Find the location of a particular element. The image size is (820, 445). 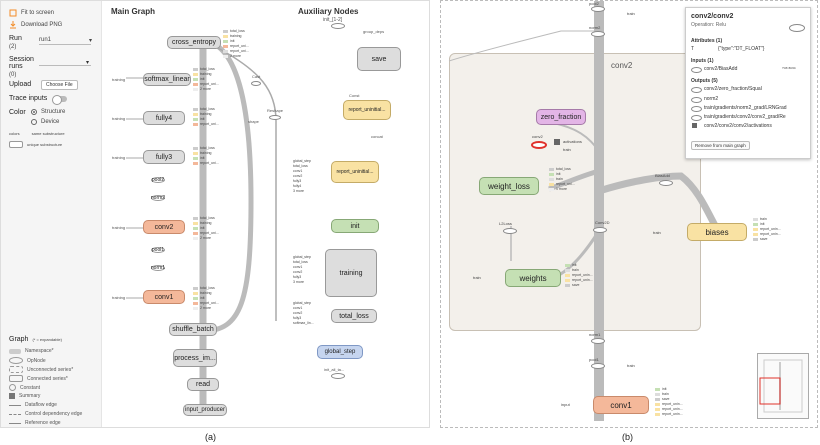

info-title: conv2/conv2 is located at coordinates (712, 16).